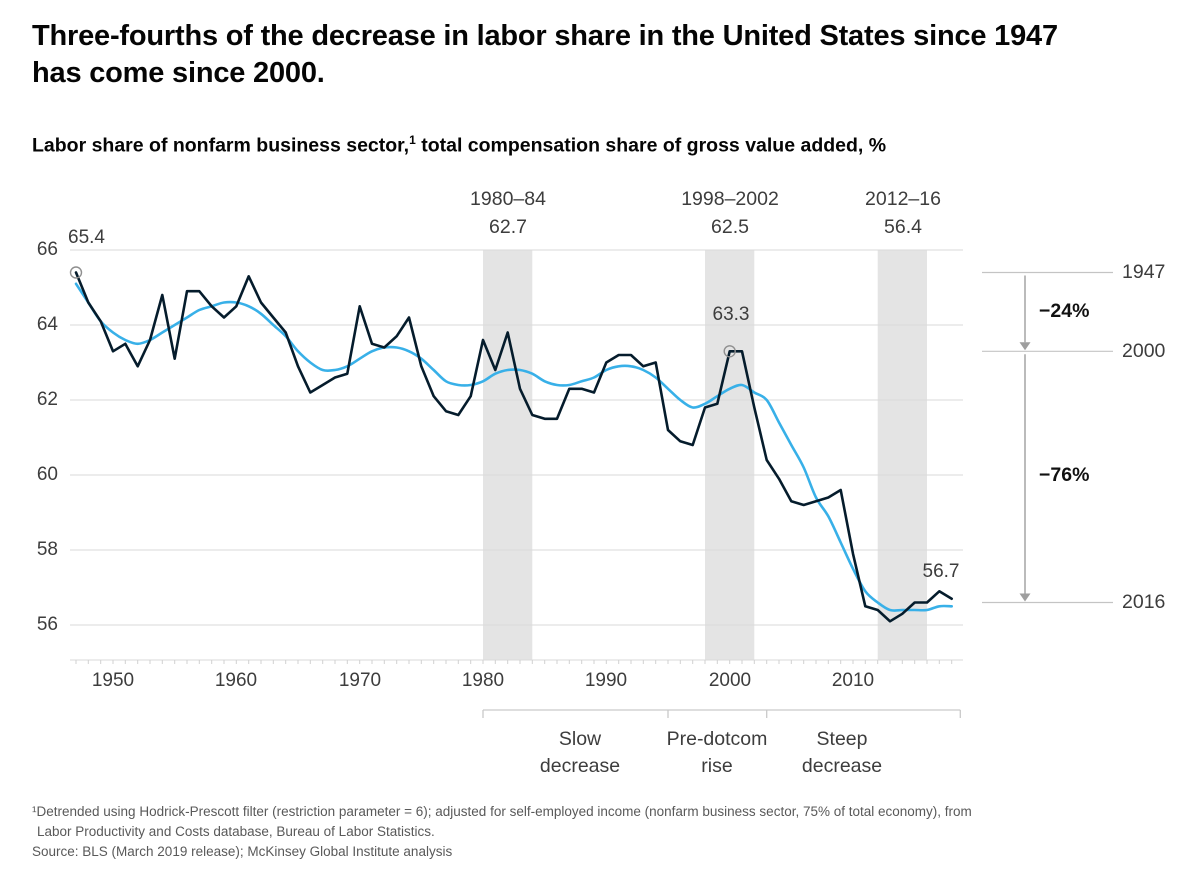 Image resolution: width=1200 pixels, height=887 pixels. I want to click on band-annotation-2012-16: 2012–16 56.4, so click(903, 213).